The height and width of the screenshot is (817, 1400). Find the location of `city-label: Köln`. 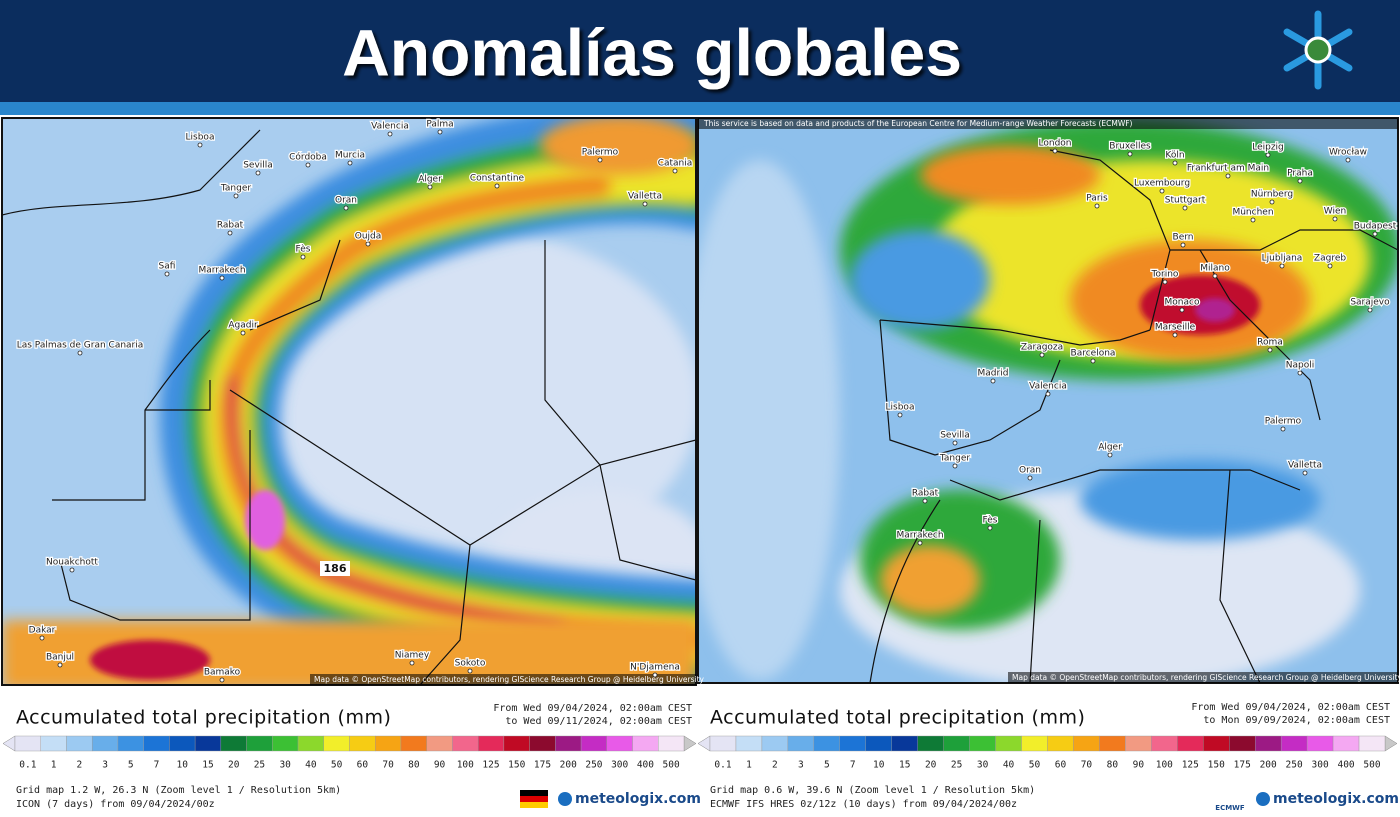

city-label: Köln is located at coordinates (1174, 156).